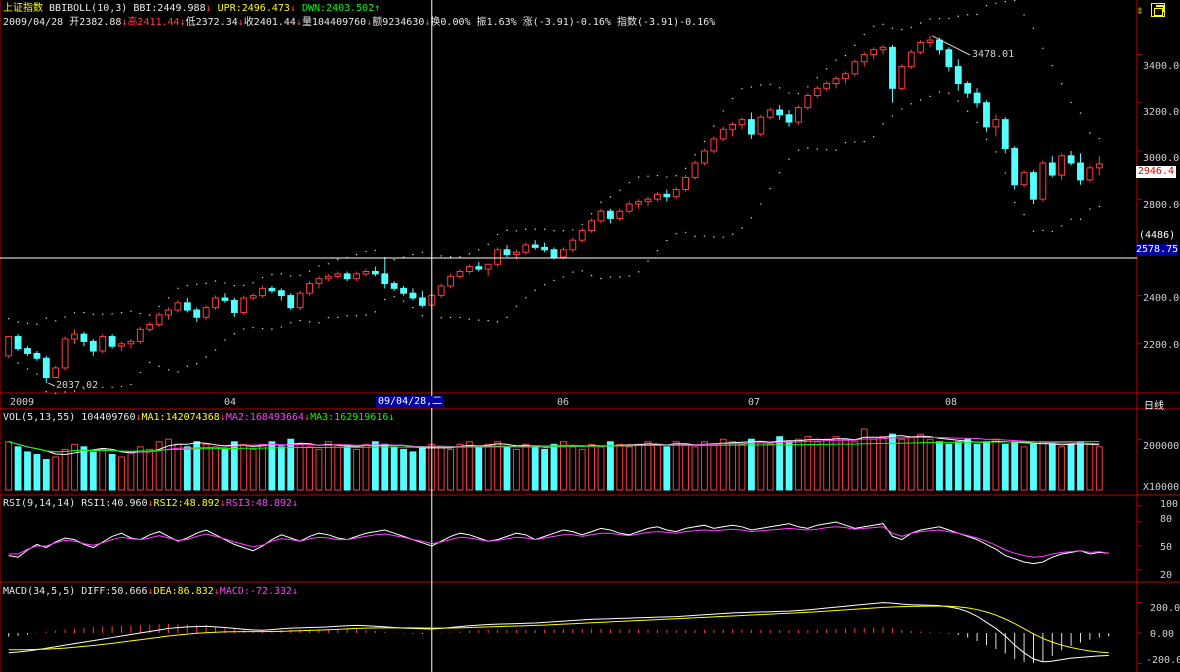 Image resolution: width=1180 pixels, height=672 pixels. Describe the element at coordinates (1139, 359) in the screenshot. I see `axis-tick-marks` at that location.